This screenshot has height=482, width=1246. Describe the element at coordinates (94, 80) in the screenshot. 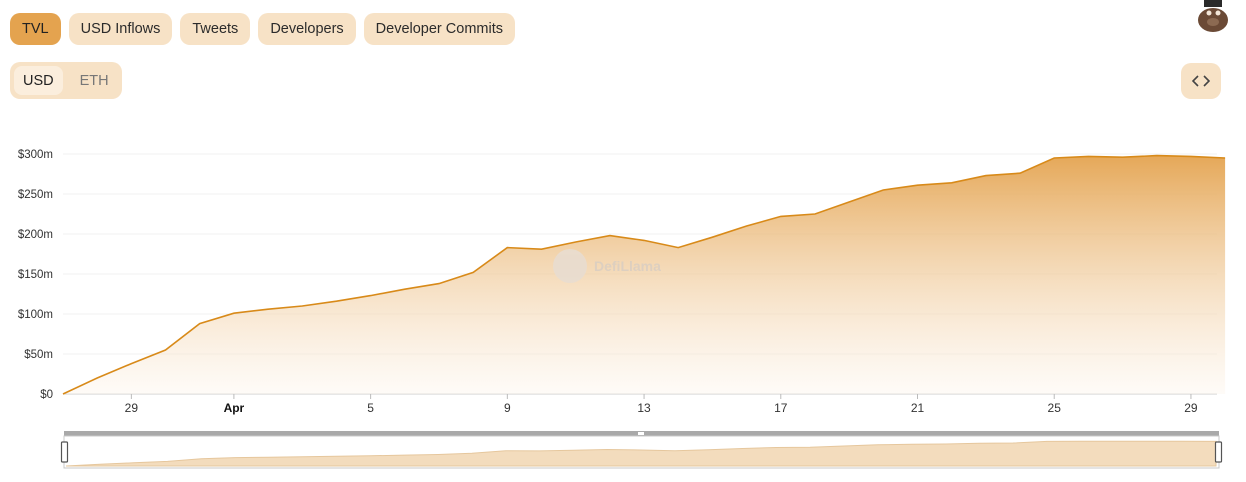

I see `currency-eth-option: ETH` at that location.